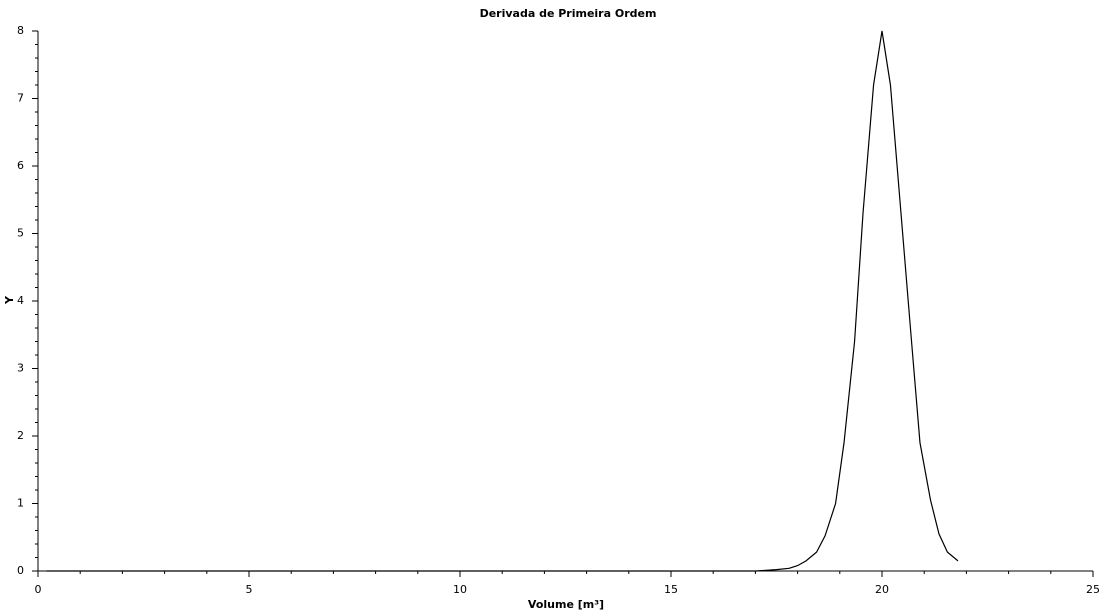 This screenshot has width=1106, height=616. Describe the element at coordinates (568, 13) in the screenshot. I see `chart-title: Derivada de Primeira Ordem` at that location.